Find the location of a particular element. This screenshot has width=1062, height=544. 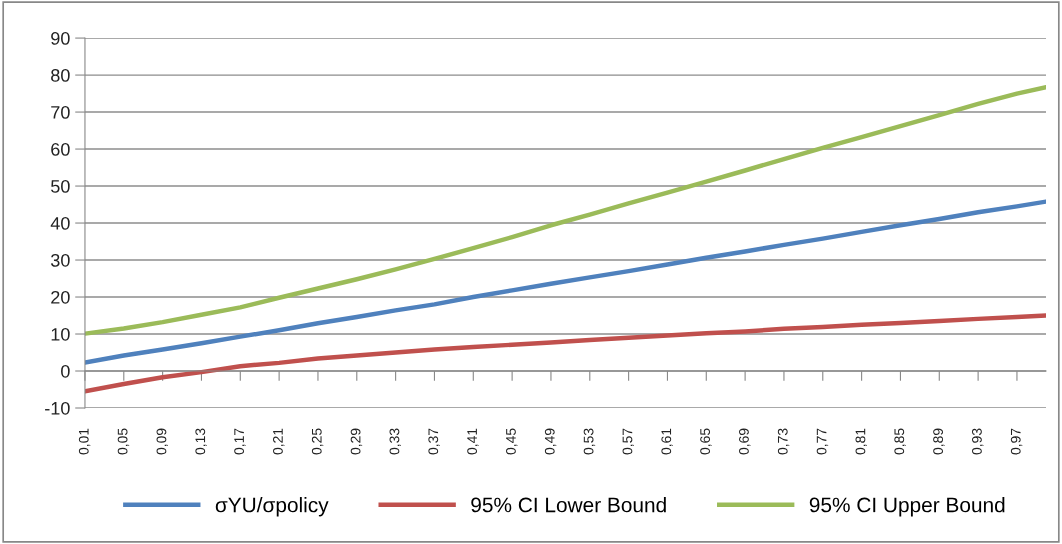

x-tick-label: 0,89 is located at coordinates (939, 441).